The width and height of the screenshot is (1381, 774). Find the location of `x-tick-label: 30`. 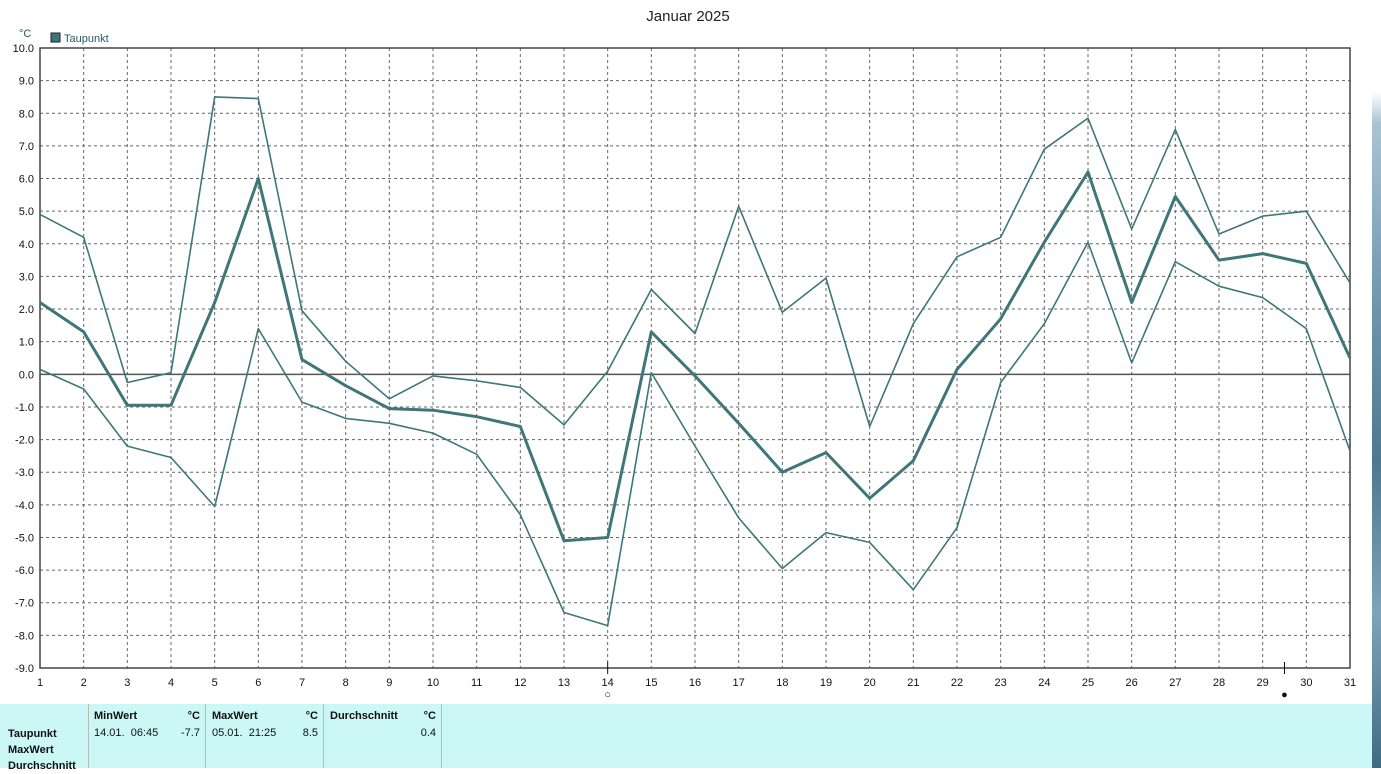

x-tick-label: 30 is located at coordinates (1306, 683).